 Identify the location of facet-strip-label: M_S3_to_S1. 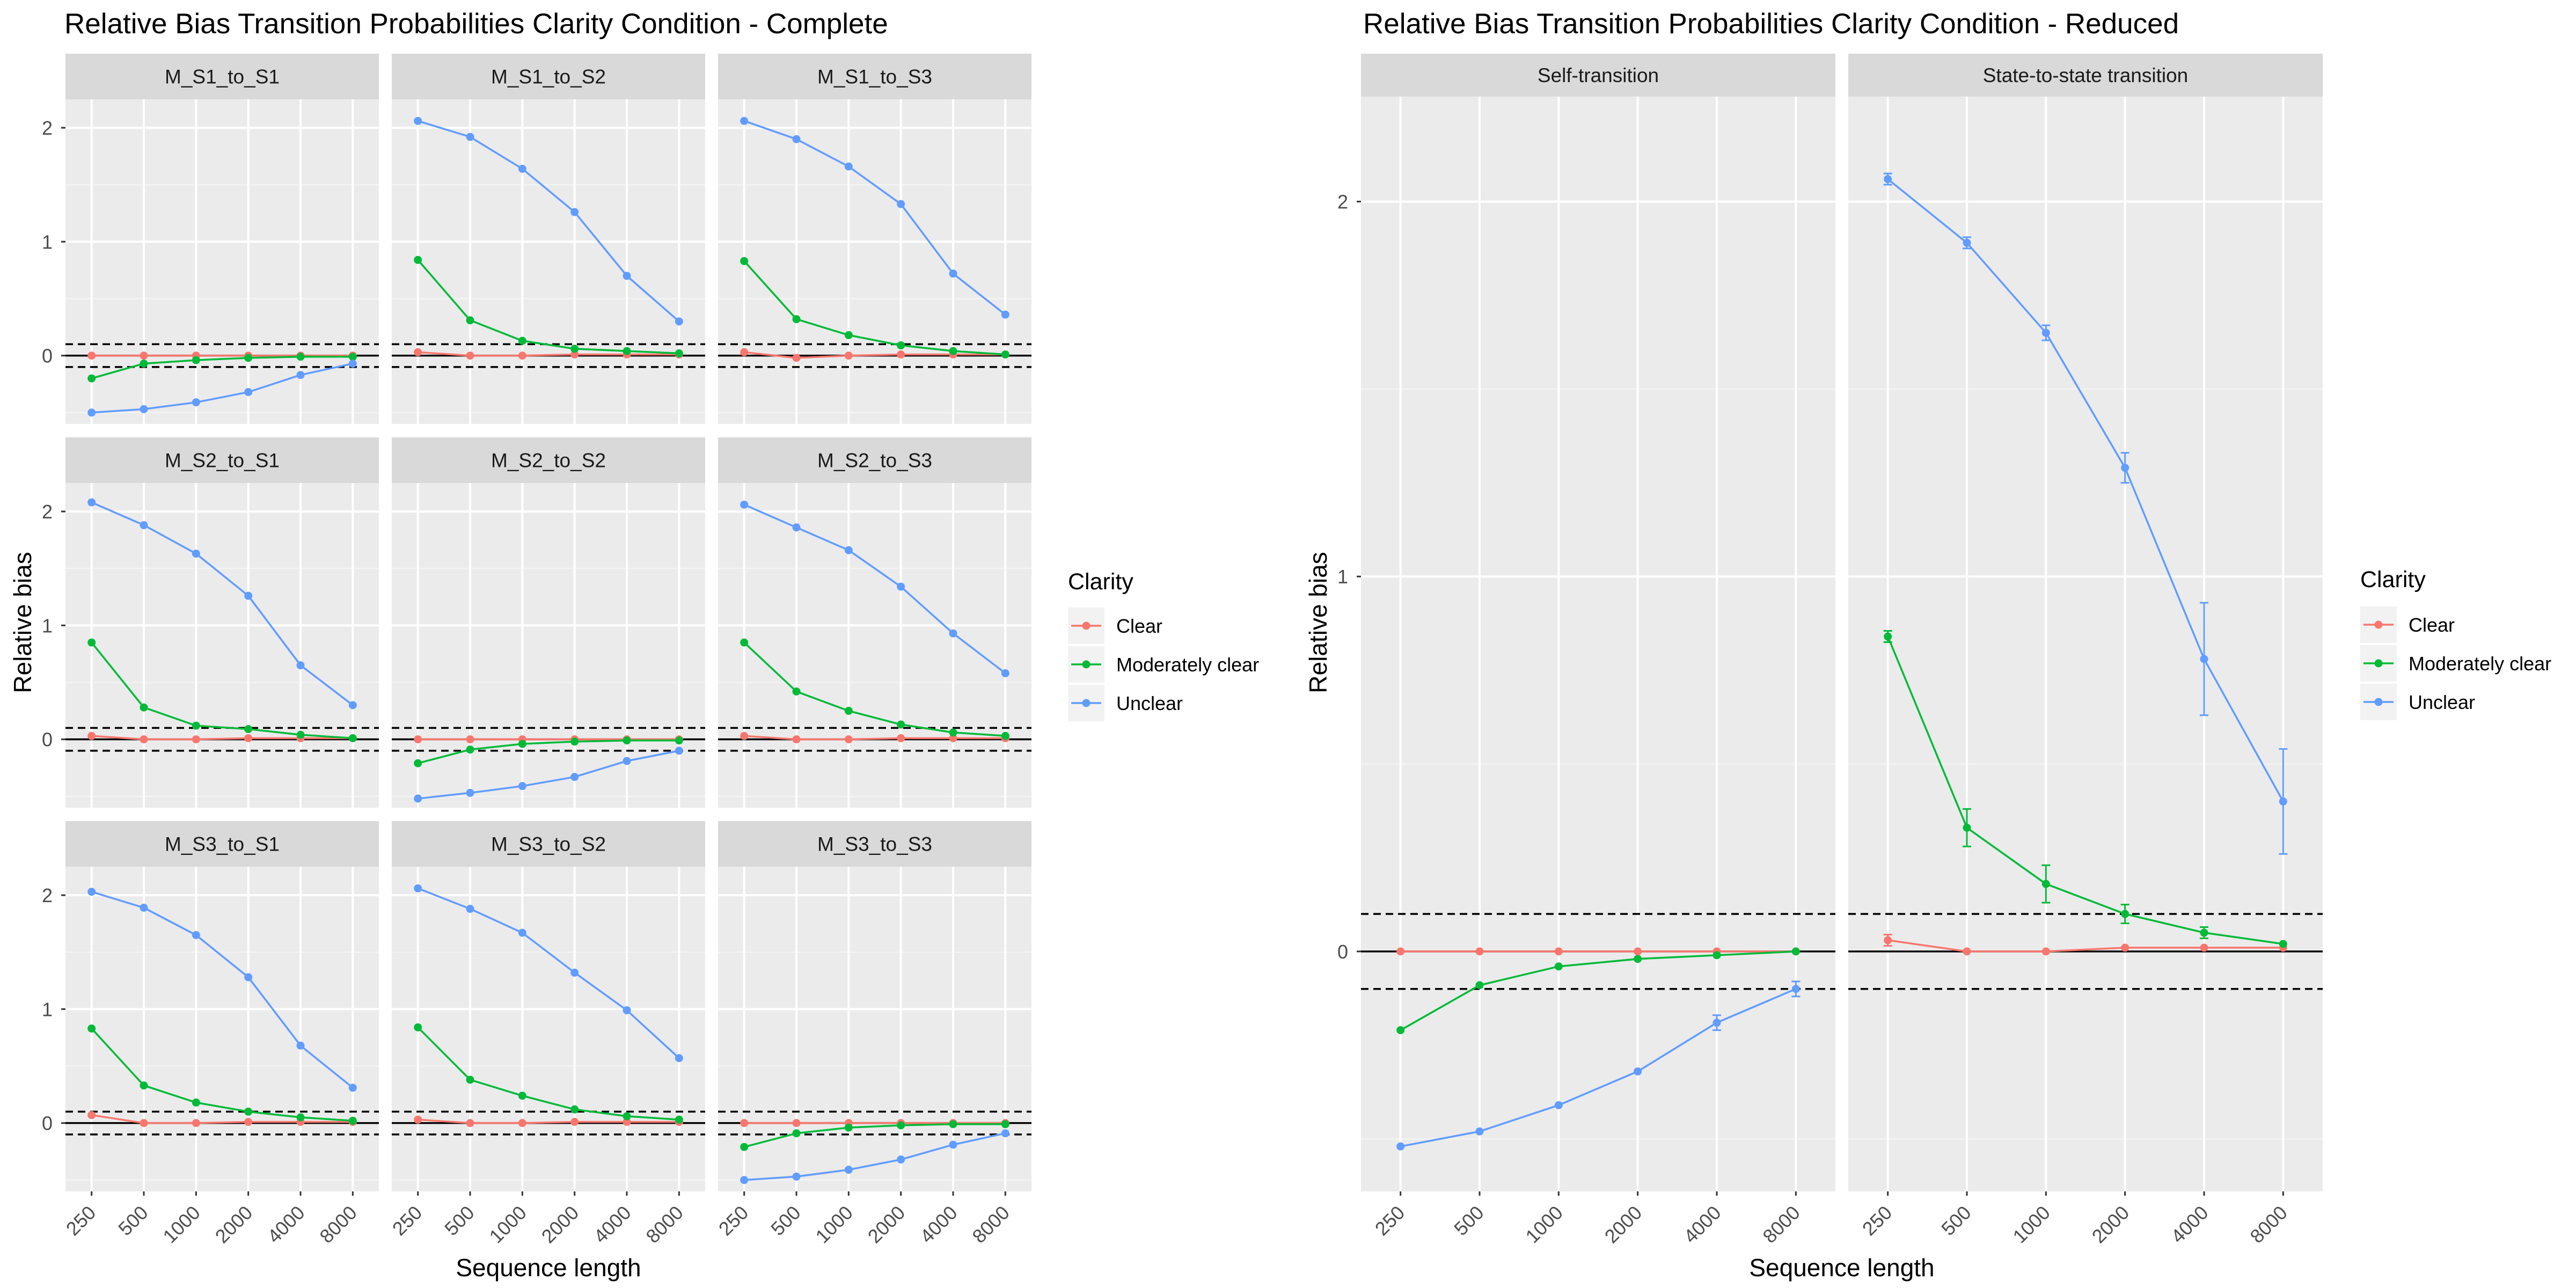
(222, 844).